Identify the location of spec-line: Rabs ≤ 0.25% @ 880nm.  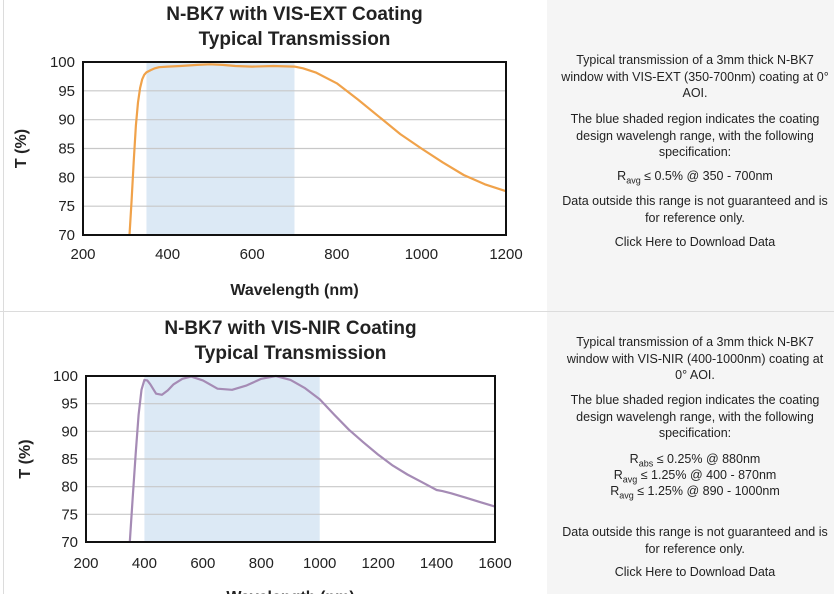
(695, 460).